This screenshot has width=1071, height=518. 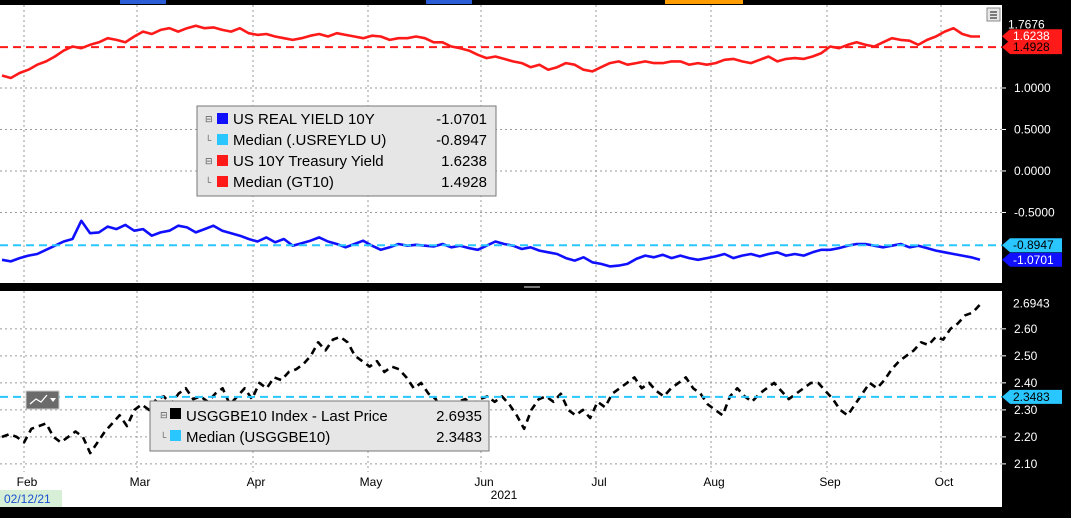 I want to click on top-y-tick-label: 0.5000, so click(x=1032, y=129).